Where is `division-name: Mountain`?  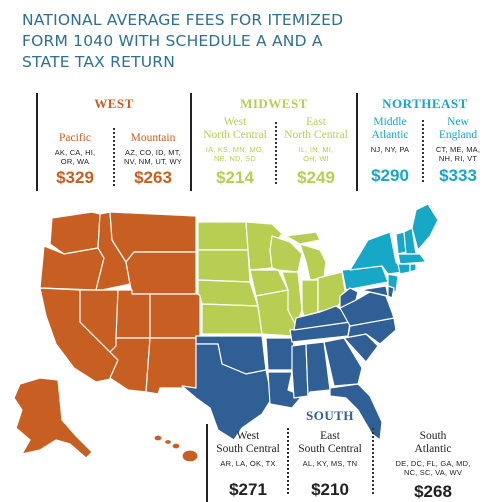 division-name: Mountain is located at coordinates (153, 138).